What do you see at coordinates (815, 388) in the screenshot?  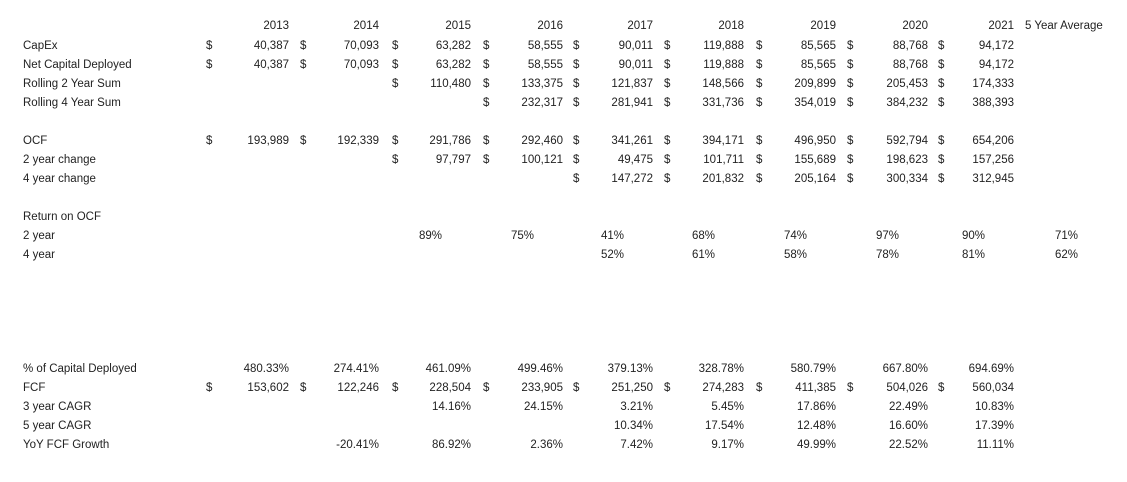 I see `cell-value: 411,385` at bounding box center [815, 388].